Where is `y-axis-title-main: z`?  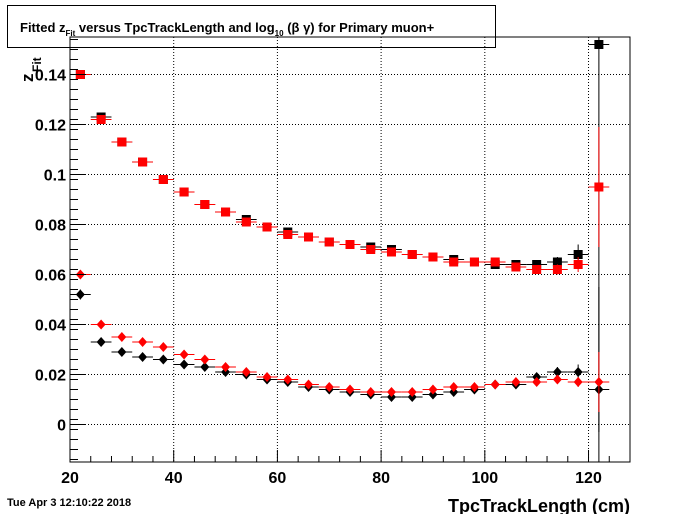
y-axis-title-main: z is located at coordinates (27, 78).